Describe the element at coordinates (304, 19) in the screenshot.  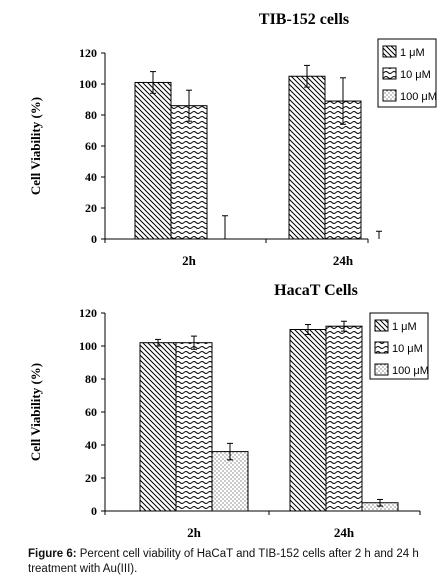
I see `chart-title: TIB-152 cells` at that location.